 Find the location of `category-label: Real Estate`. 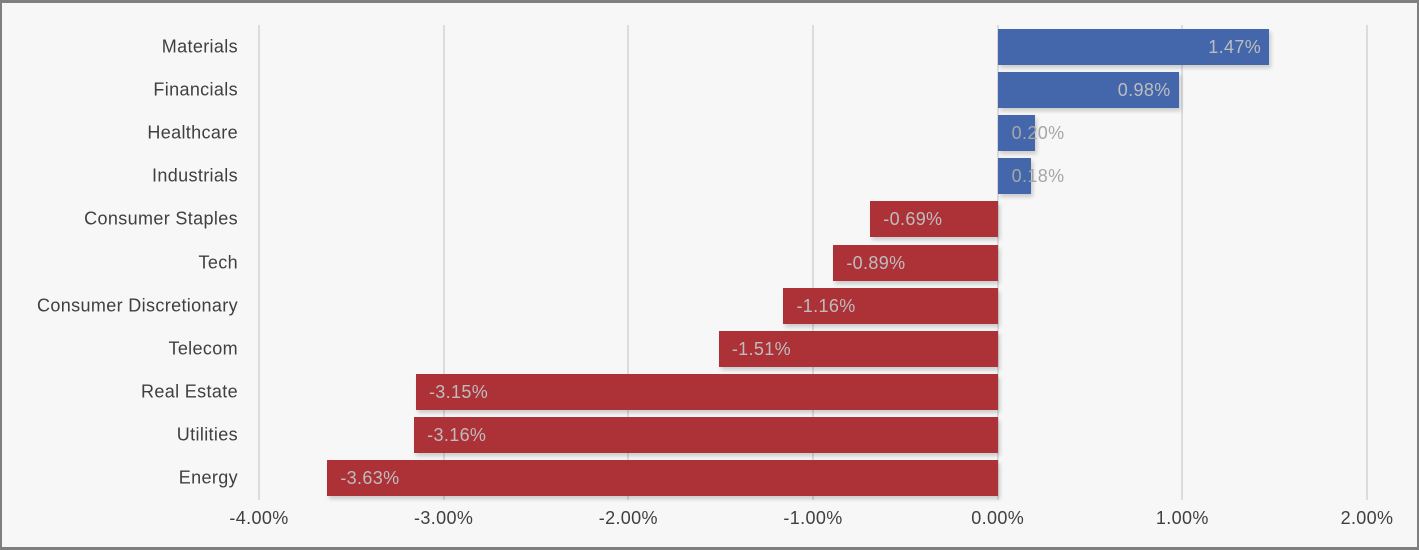

category-label: Real Estate is located at coordinates (189, 391).